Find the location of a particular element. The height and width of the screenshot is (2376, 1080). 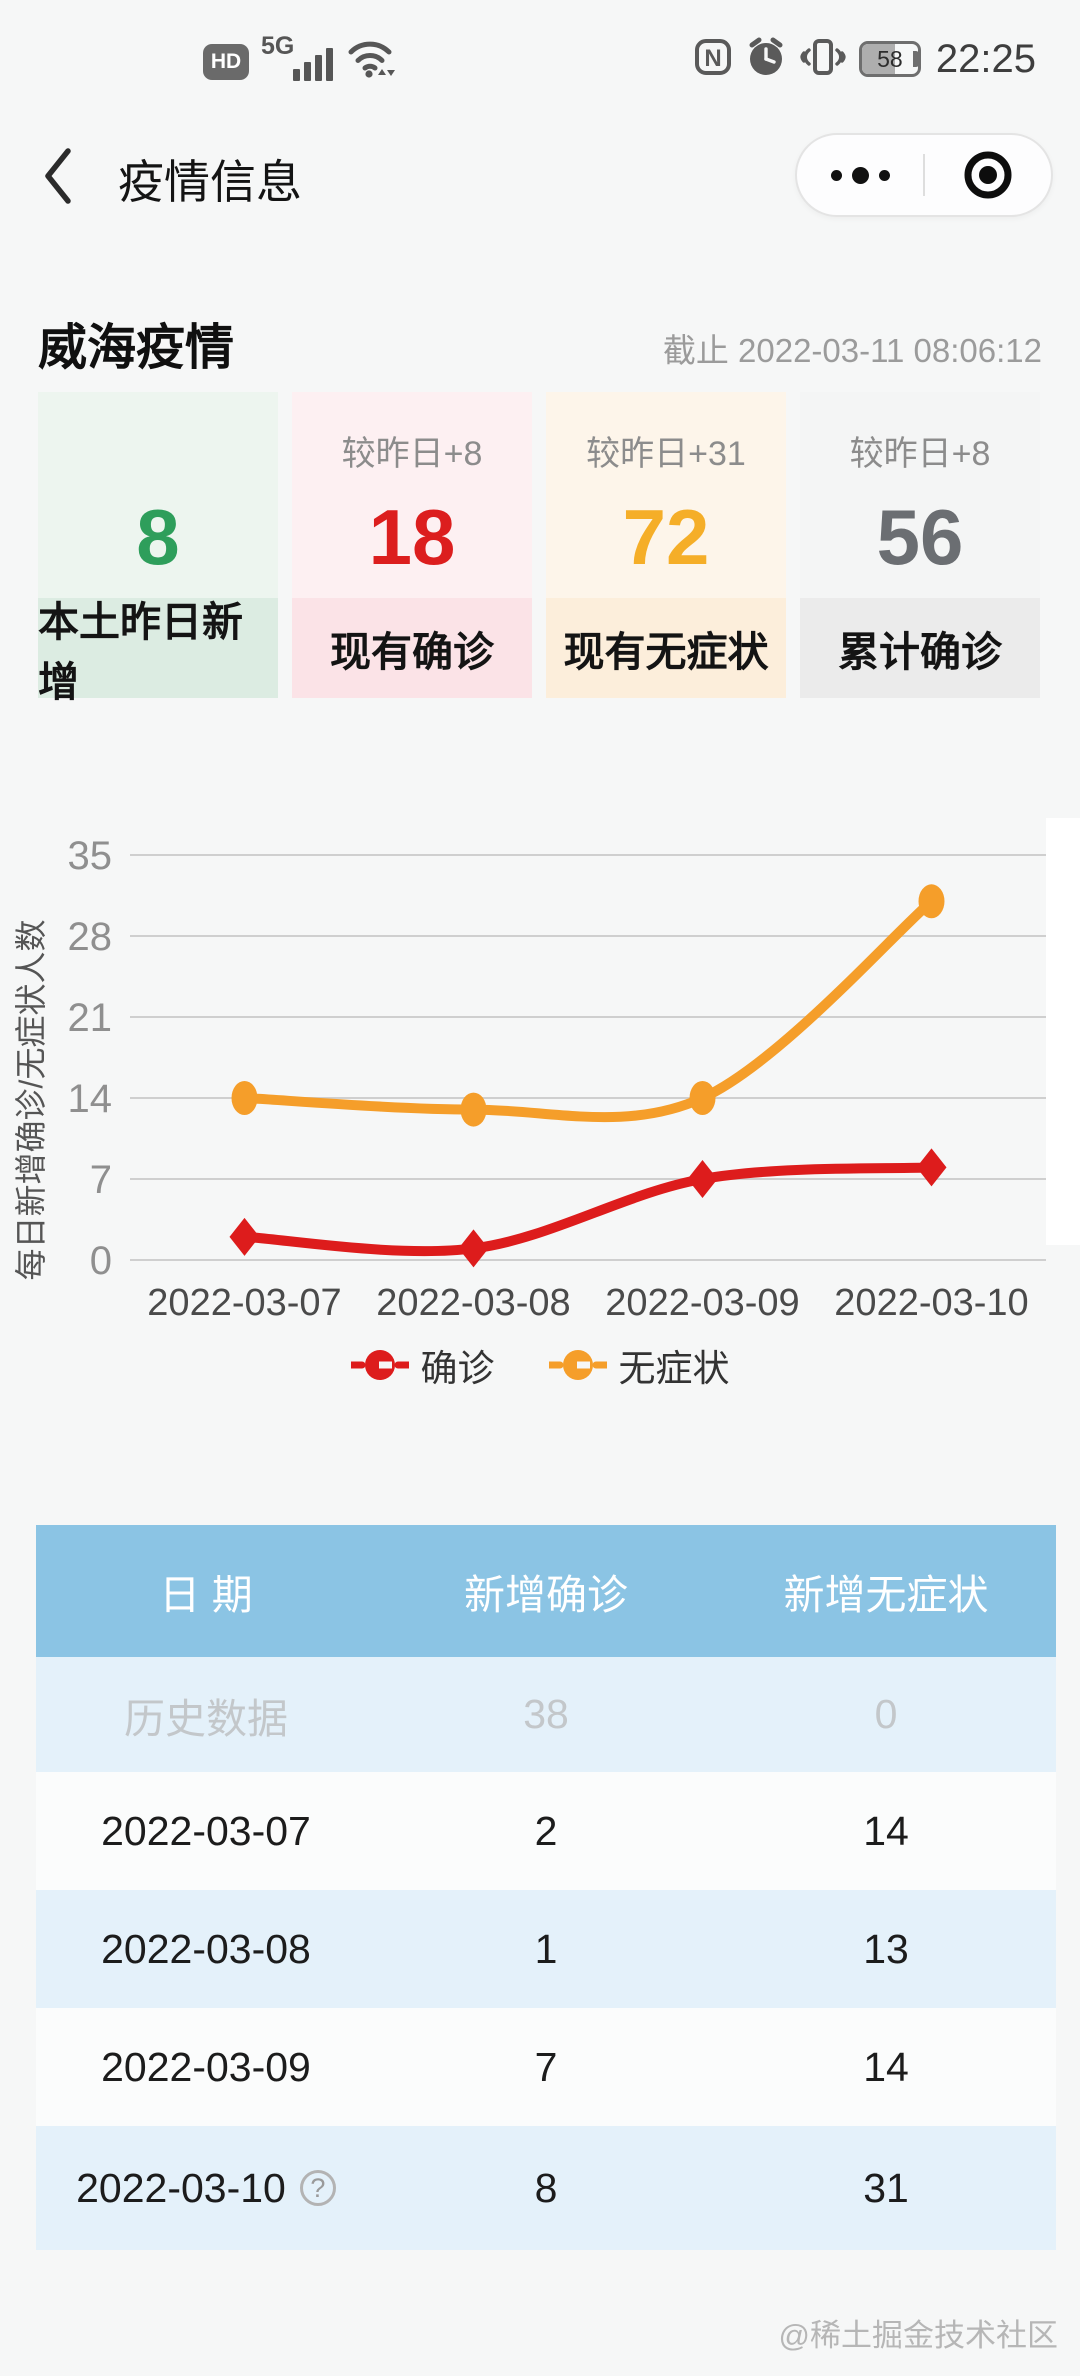

miniprogram-capsule is located at coordinates (924, 175).